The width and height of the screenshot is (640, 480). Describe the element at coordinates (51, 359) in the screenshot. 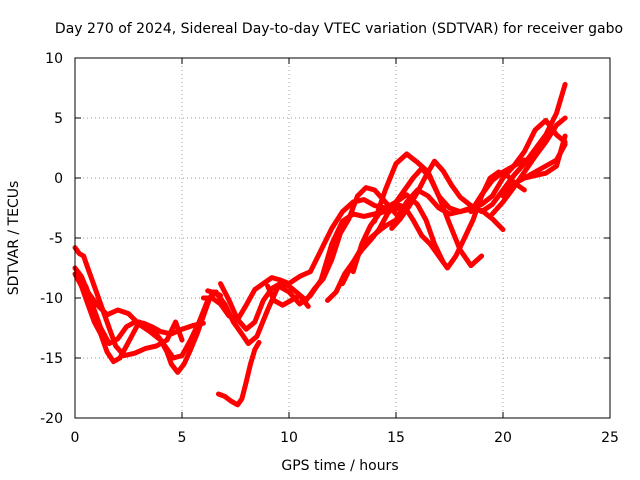

I see `y-tick-label: -15` at that location.